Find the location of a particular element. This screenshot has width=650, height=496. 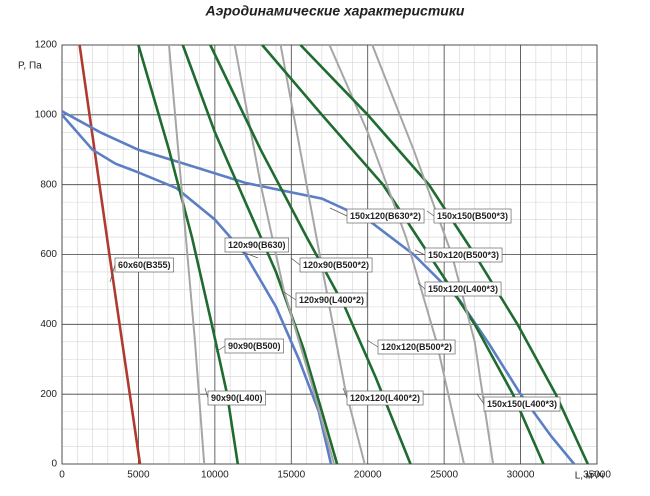

series-label: 120x120(L400*2) is located at coordinates (385, 398).